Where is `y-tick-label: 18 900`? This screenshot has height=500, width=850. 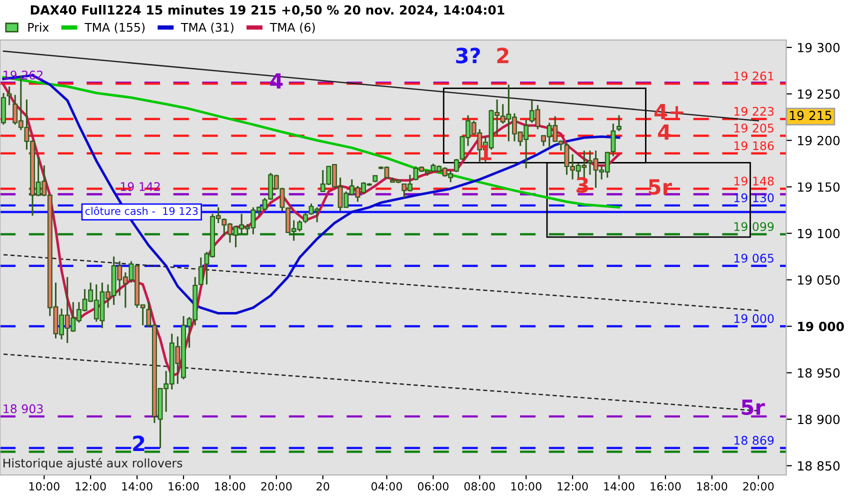 y-tick-label: 18 900 is located at coordinates (819, 419).